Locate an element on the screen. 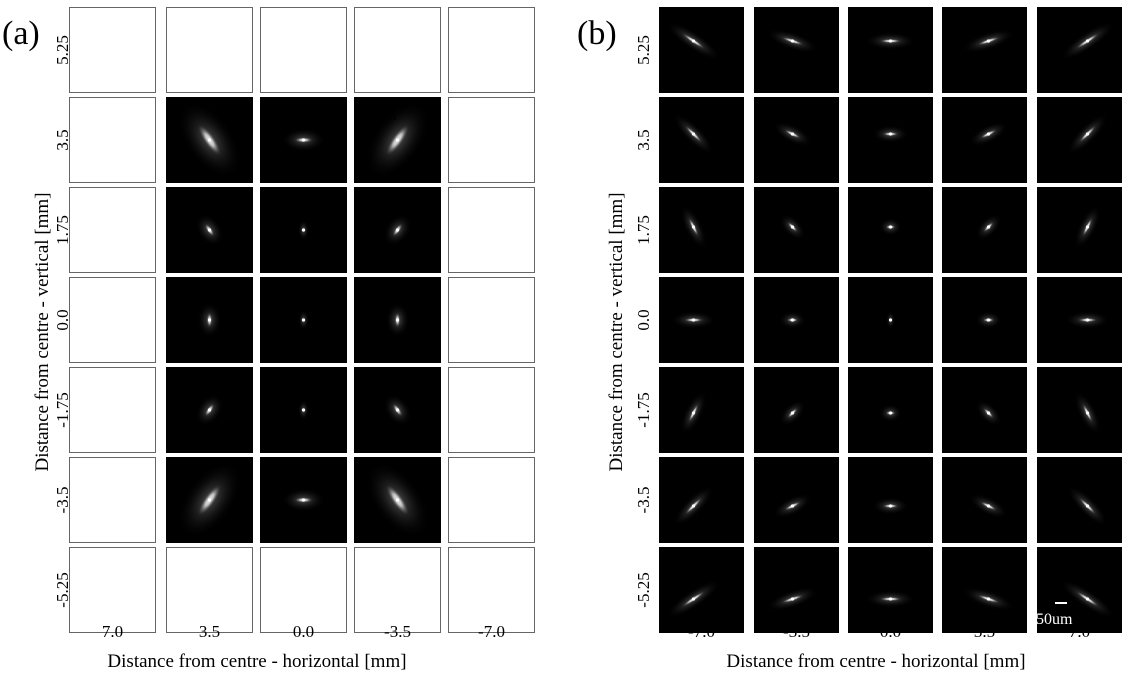  panel-b-row-labels: 5.25 3.5 1.75 0.0 -1.75 -3.5 -5.25 is located at coordinates (643, 321).